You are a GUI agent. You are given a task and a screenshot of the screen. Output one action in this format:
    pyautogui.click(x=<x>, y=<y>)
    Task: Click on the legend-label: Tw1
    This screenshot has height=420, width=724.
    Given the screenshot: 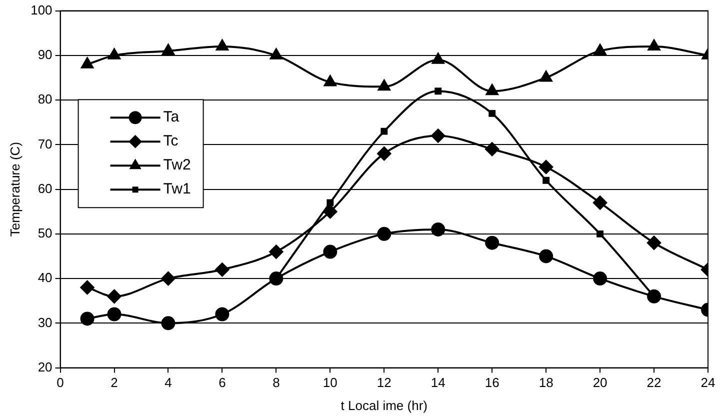 What is the action you would take?
    pyautogui.click(x=177, y=189)
    